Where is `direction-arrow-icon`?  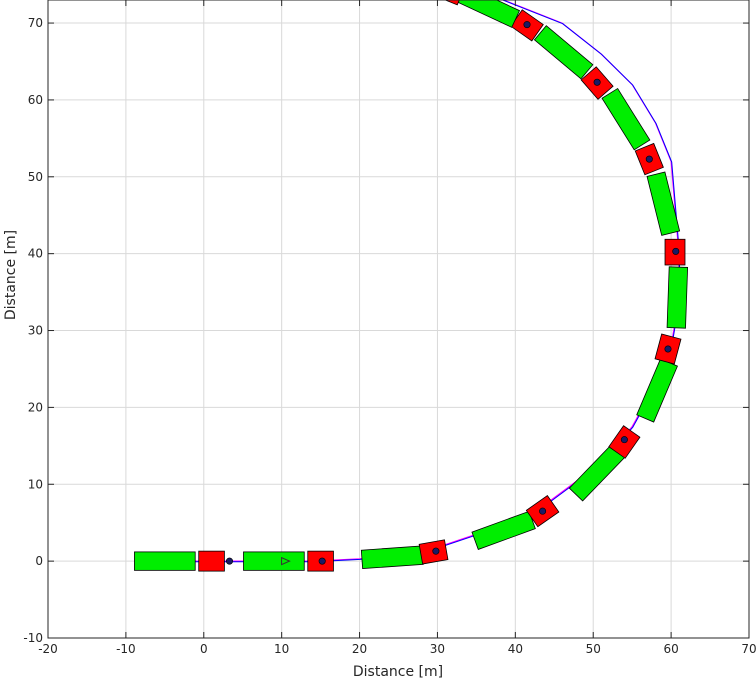 direction-arrow-icon is located at coordinates (286, 561).